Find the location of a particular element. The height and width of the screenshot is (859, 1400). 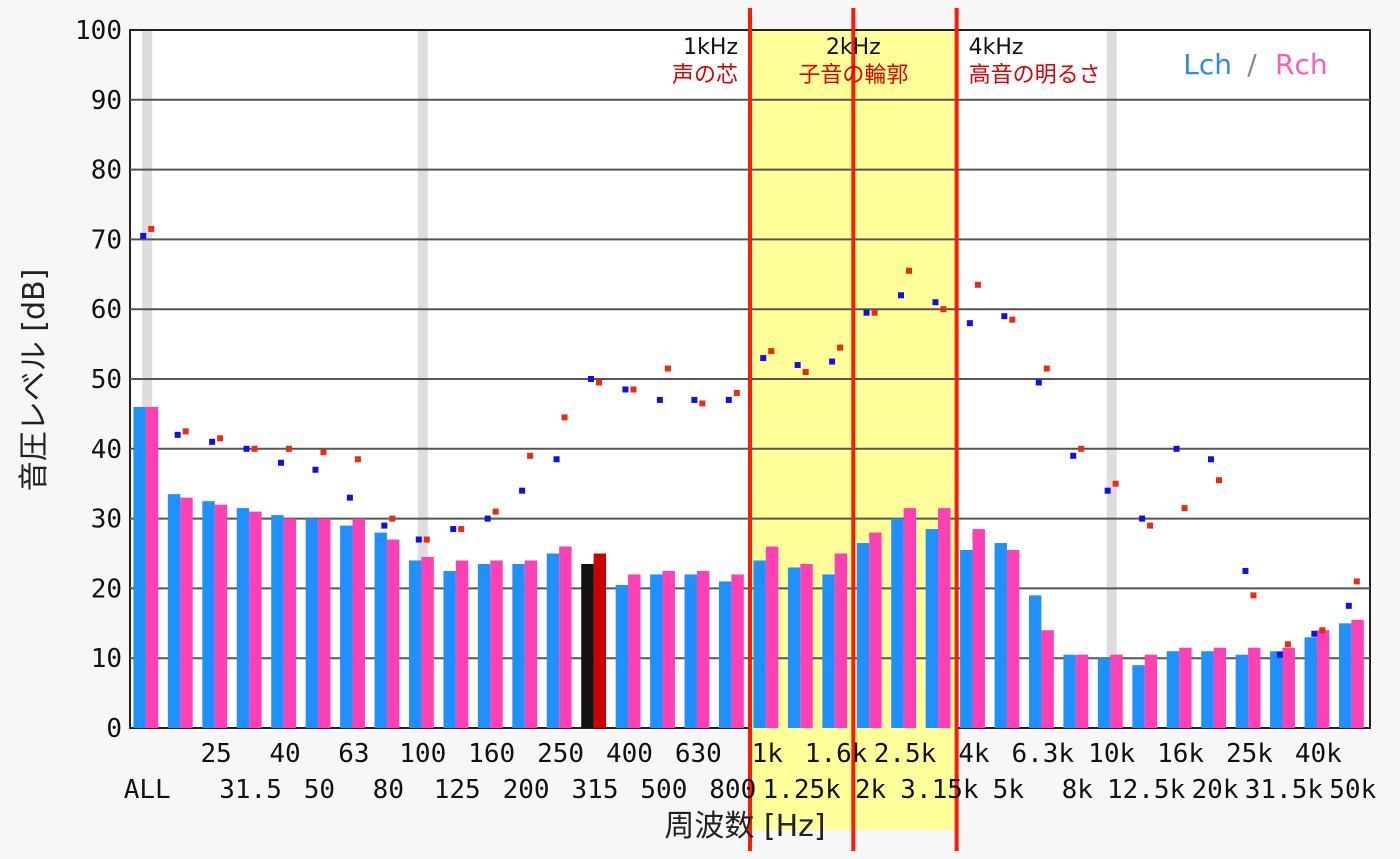

x-tick-label-top: 10k is located at coordinates (1111, 754).